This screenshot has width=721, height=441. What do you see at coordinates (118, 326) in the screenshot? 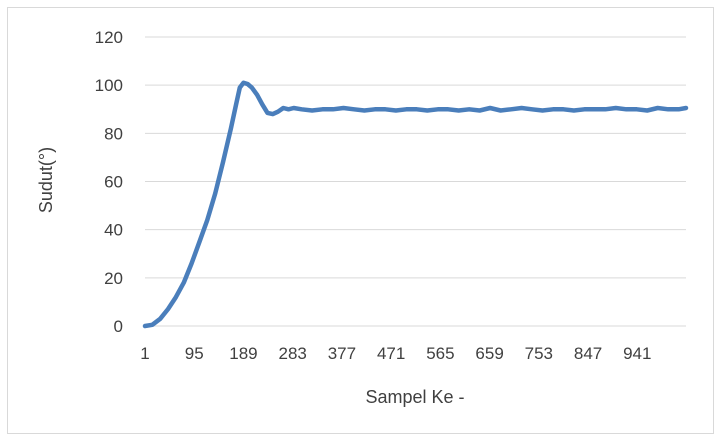
I see `y-tick-label: 0` at bounding box center [118, 326].